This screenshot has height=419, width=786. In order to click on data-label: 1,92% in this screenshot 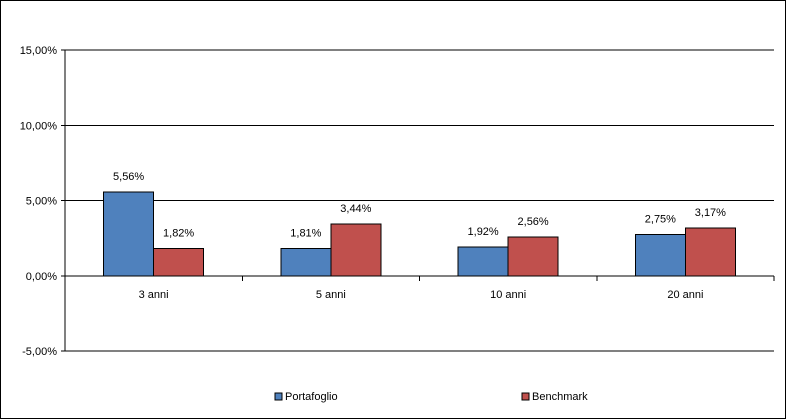, I will do `click(483, 232)`.